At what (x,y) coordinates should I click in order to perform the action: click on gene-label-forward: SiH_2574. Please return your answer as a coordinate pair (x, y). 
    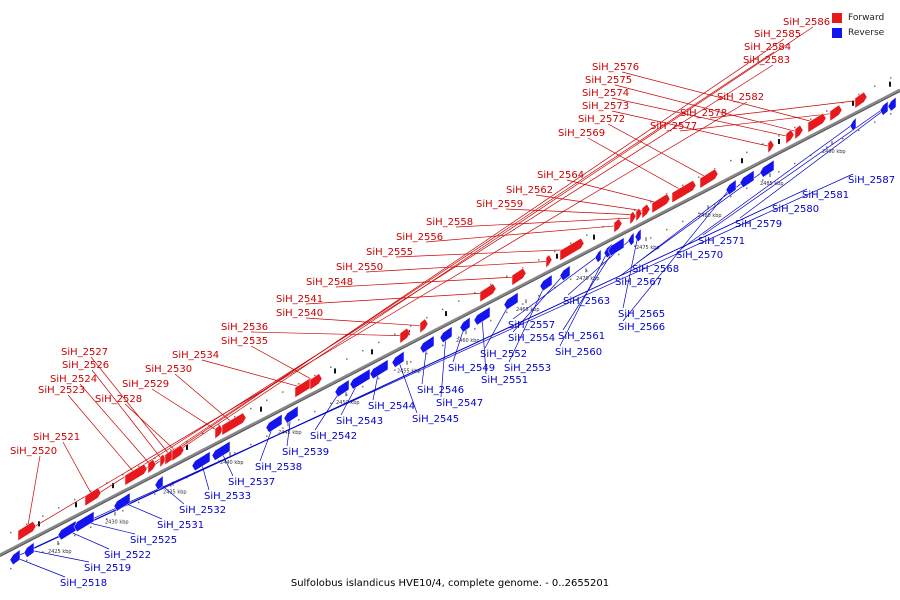
    Looking at the image, I should click on (605, 93).